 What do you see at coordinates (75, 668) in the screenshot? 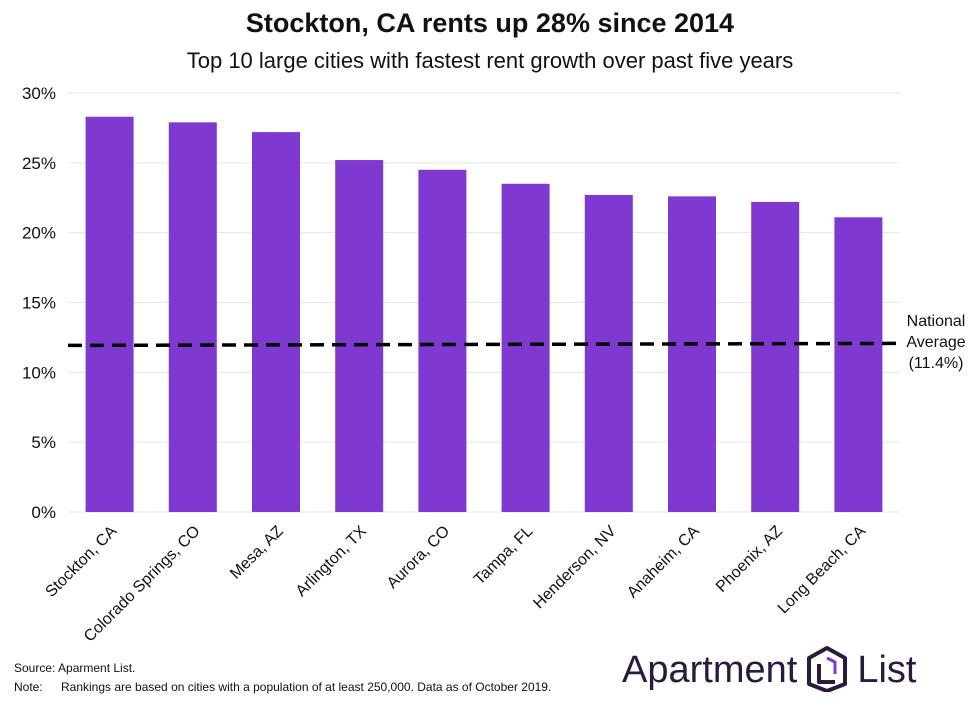
I see `source-note: Source: Aparment List.` at bounding box center [75, 668].